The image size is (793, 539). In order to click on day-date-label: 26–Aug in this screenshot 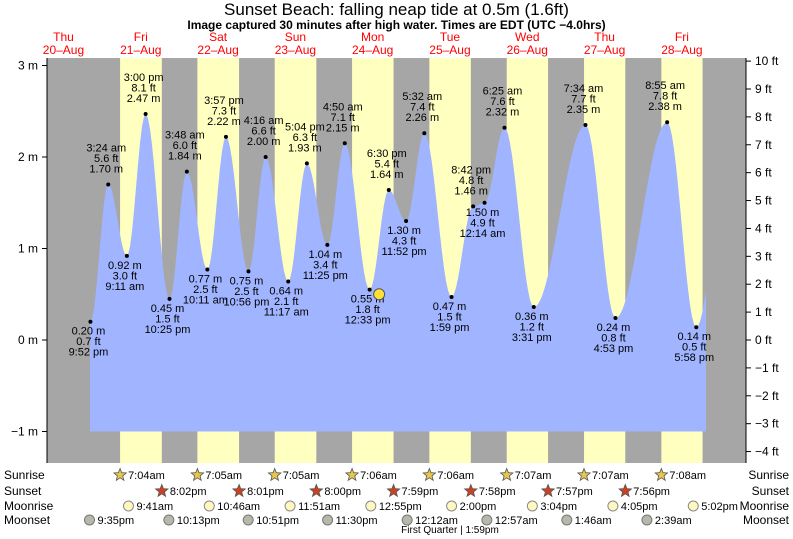, I will do `click(527, 50)`.